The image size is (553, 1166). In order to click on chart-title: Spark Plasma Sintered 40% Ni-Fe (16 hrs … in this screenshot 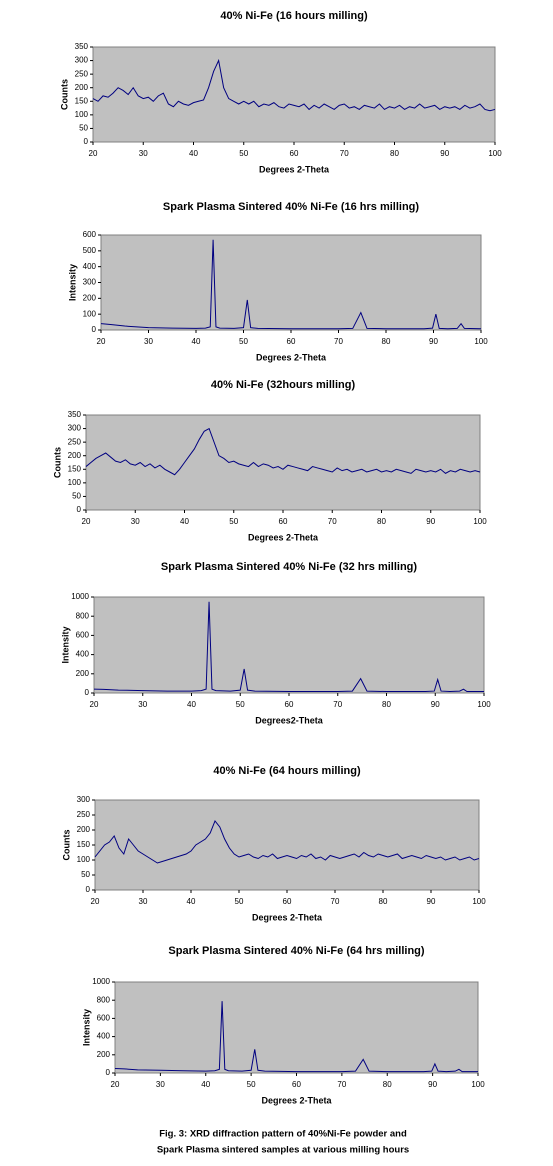, I will do `click(291, 207)`.